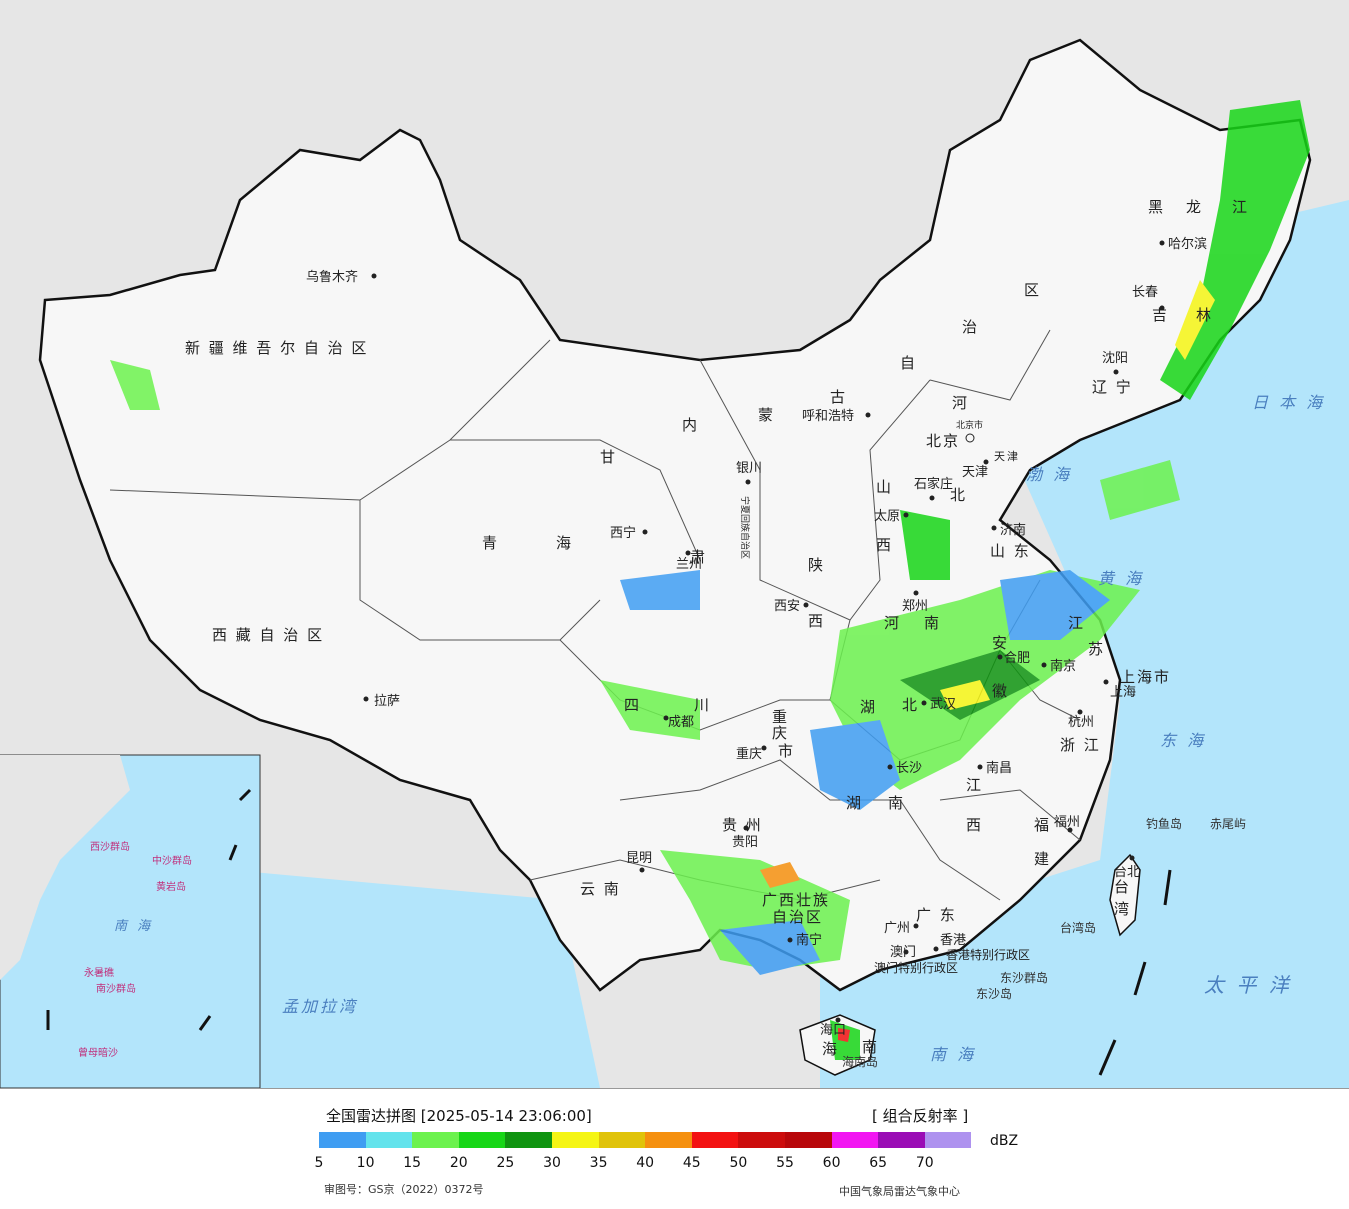 The height and width of the screenshot is (1209, 1349). I want to click on province-label-hebei: 河, so click(960, 403).